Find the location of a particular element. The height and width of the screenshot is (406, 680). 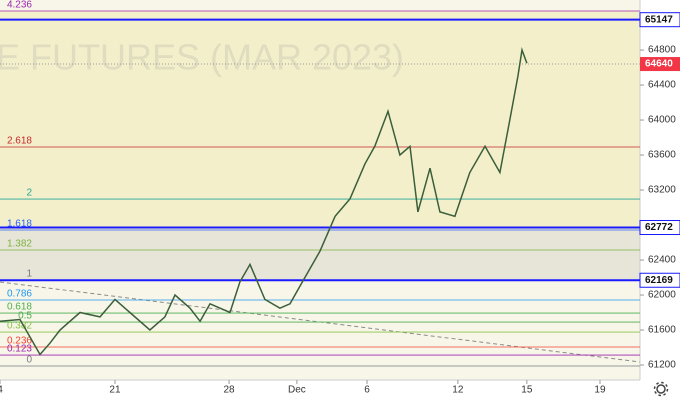

y-tick-label: 64400 is located at coordinates (662, 85).